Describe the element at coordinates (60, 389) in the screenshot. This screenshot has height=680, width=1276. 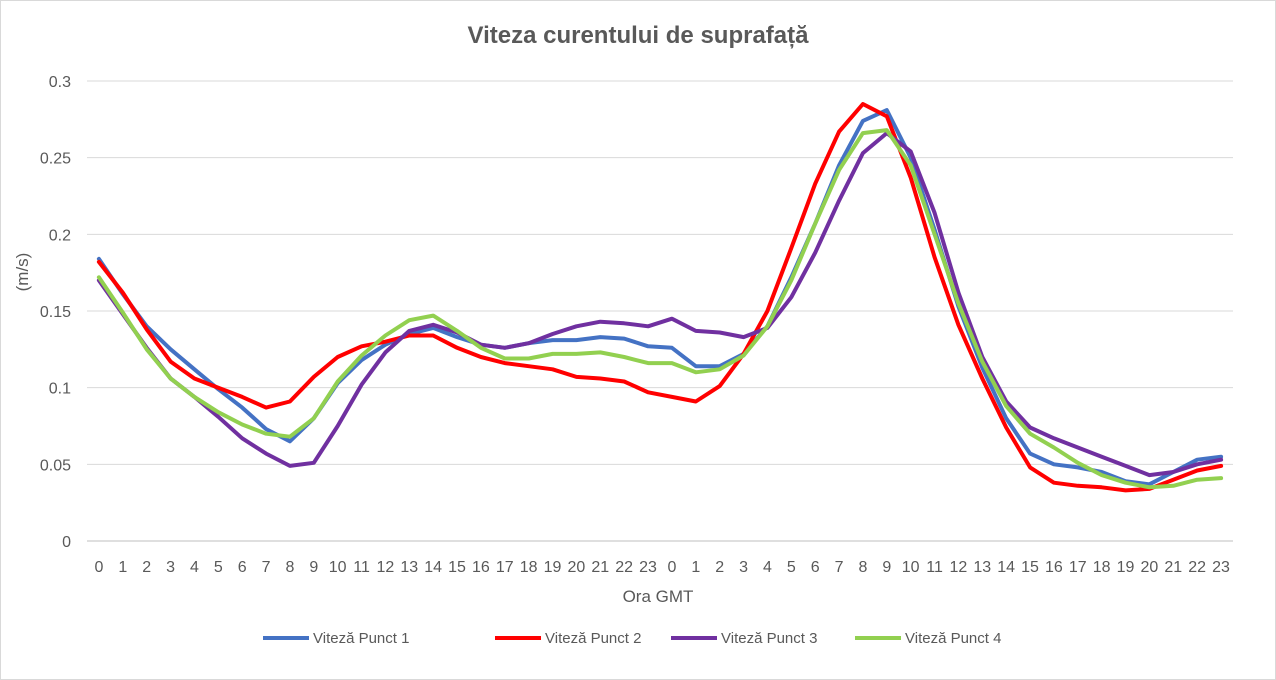
I see `y-tick-label: 0.1` at that location.